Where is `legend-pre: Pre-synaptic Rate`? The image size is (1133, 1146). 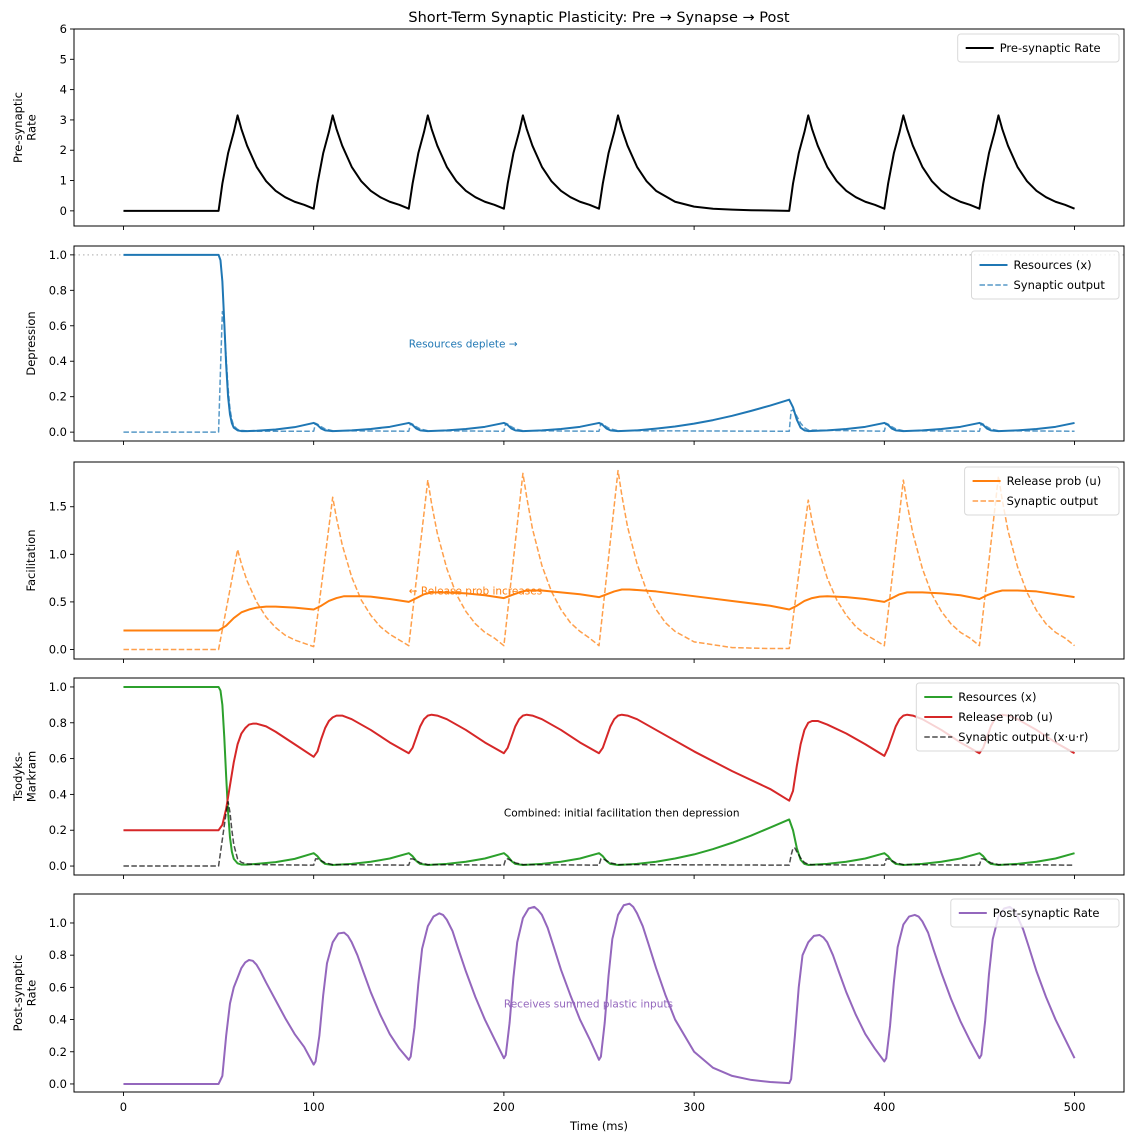
legend-pre: Pre-synaptic Rate is located at coordinates (1038, 48).